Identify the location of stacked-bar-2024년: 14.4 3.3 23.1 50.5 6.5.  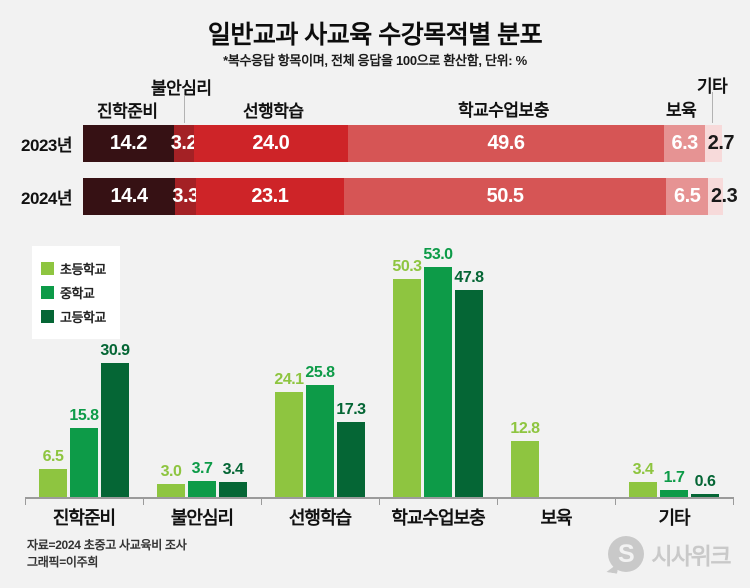
(403, 196).